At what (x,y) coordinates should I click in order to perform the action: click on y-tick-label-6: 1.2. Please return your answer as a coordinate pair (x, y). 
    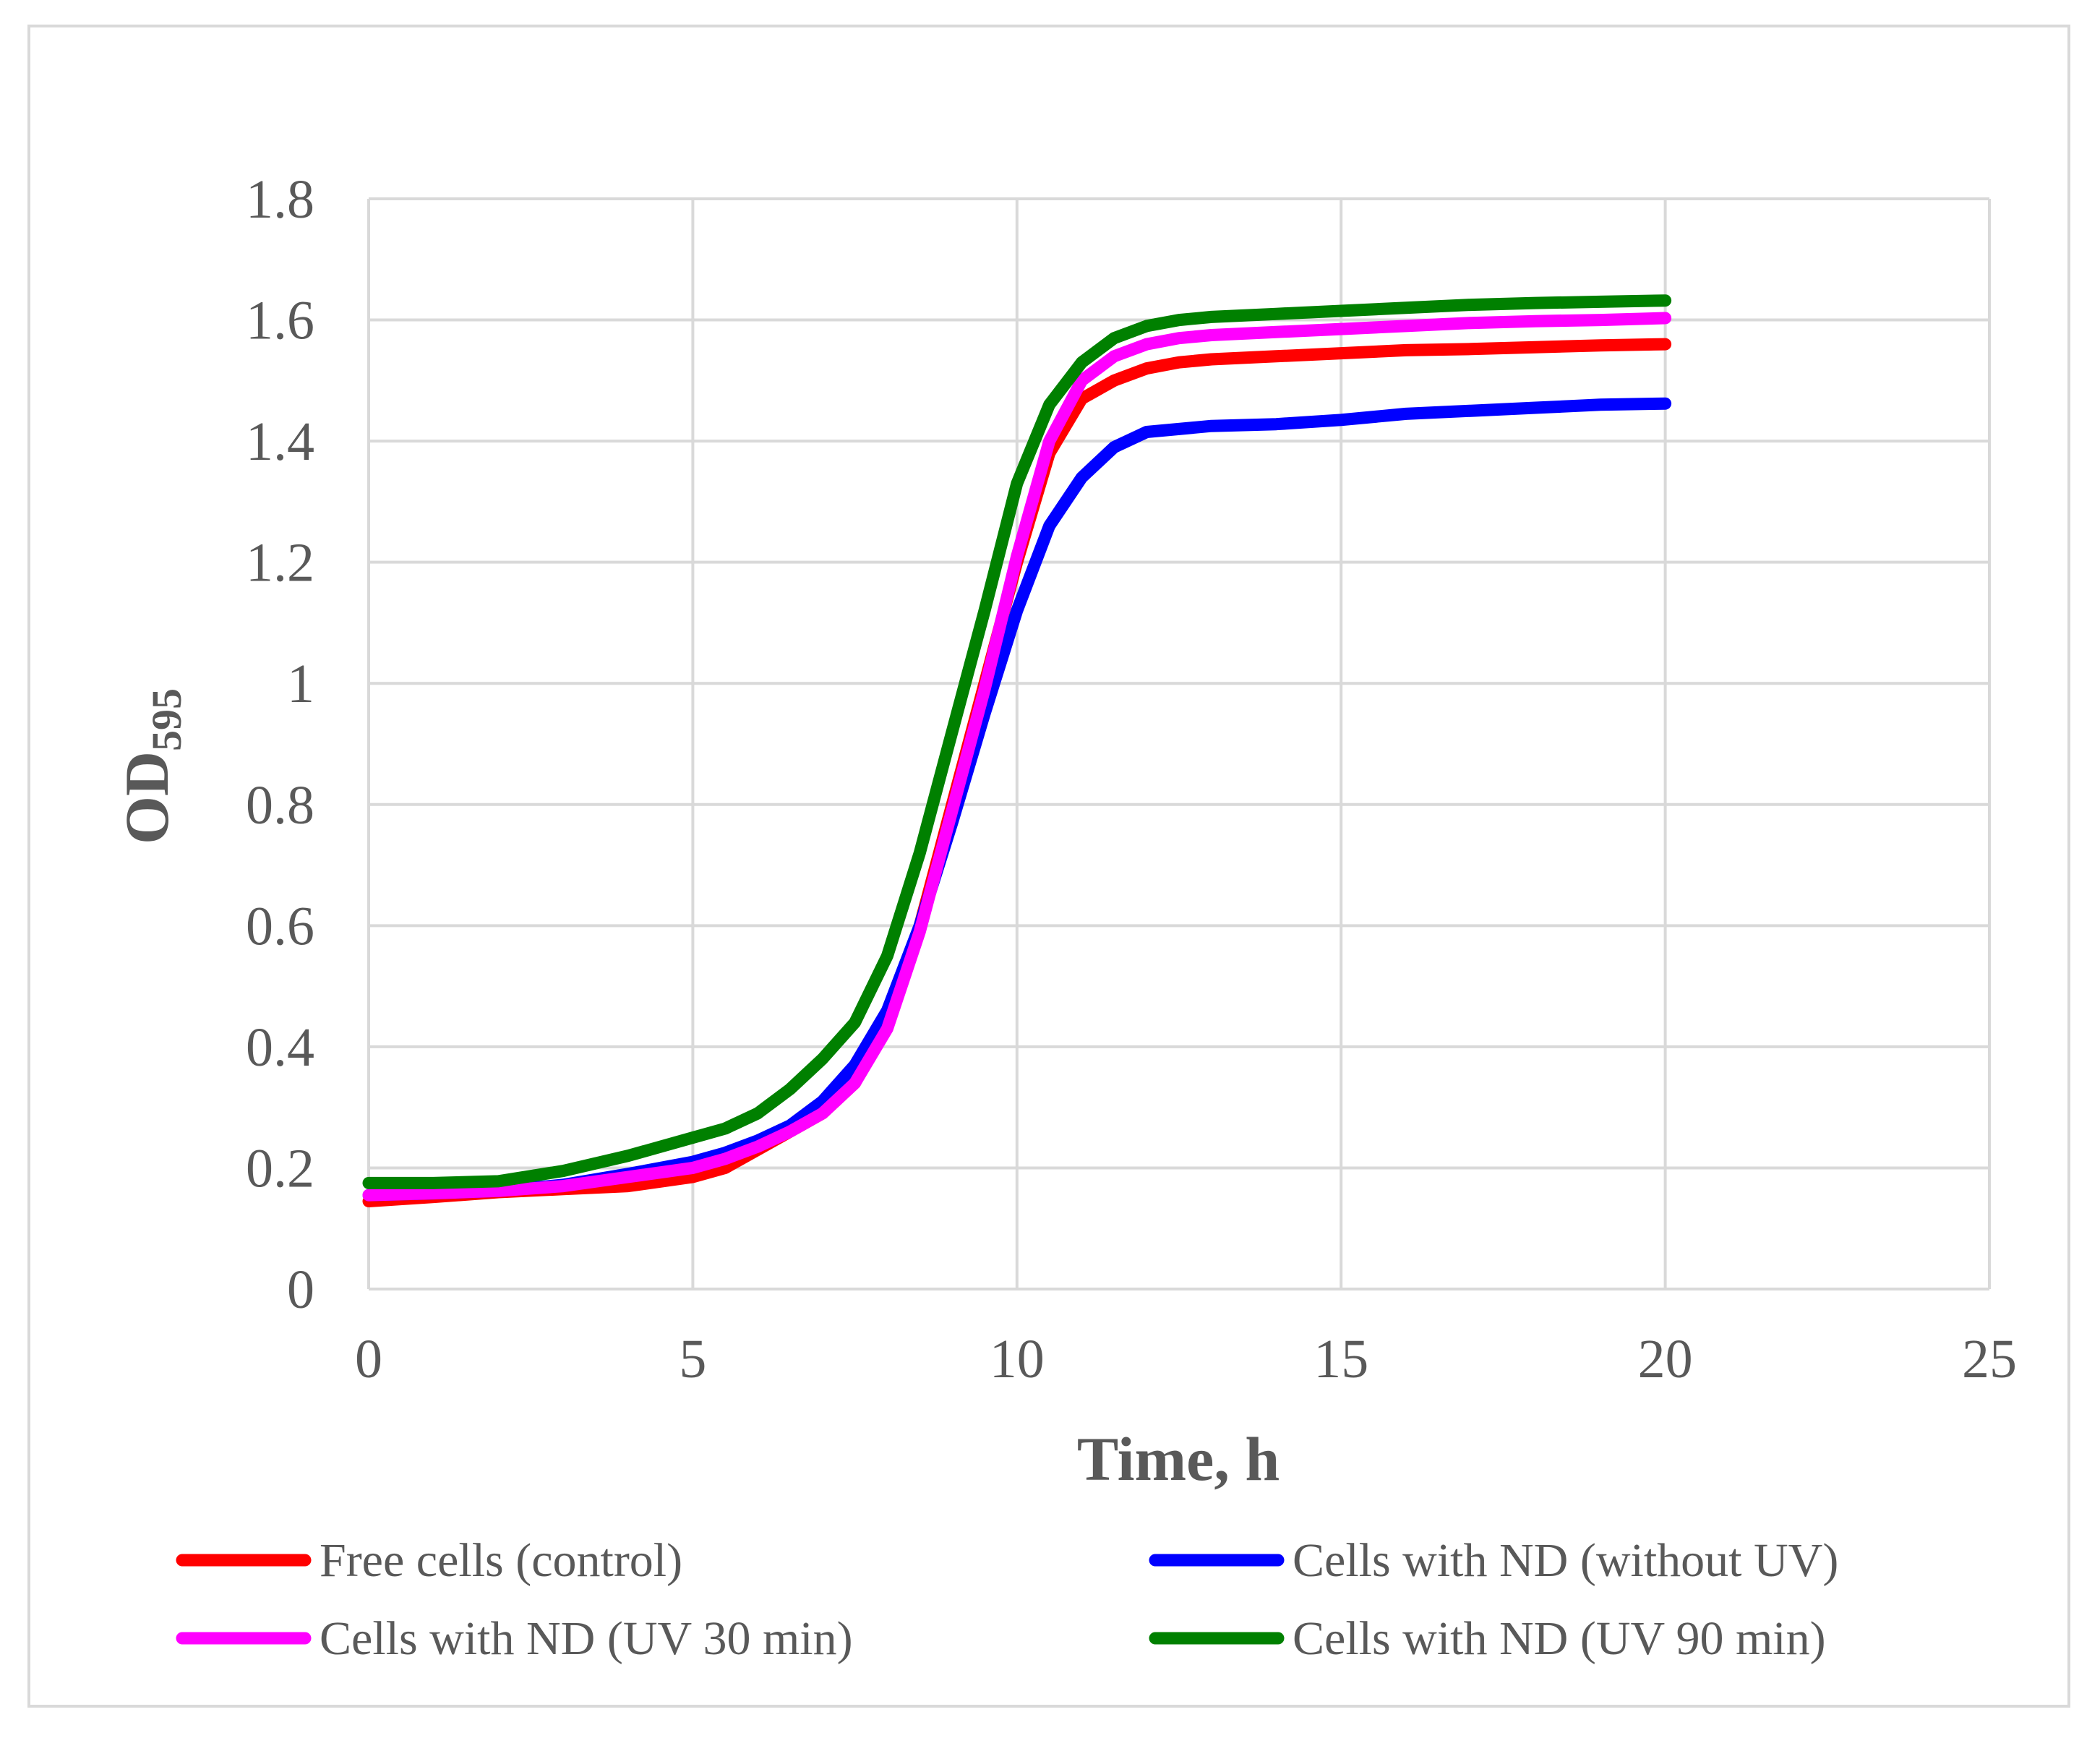
    Looking at the image, I should click on (280, 564).